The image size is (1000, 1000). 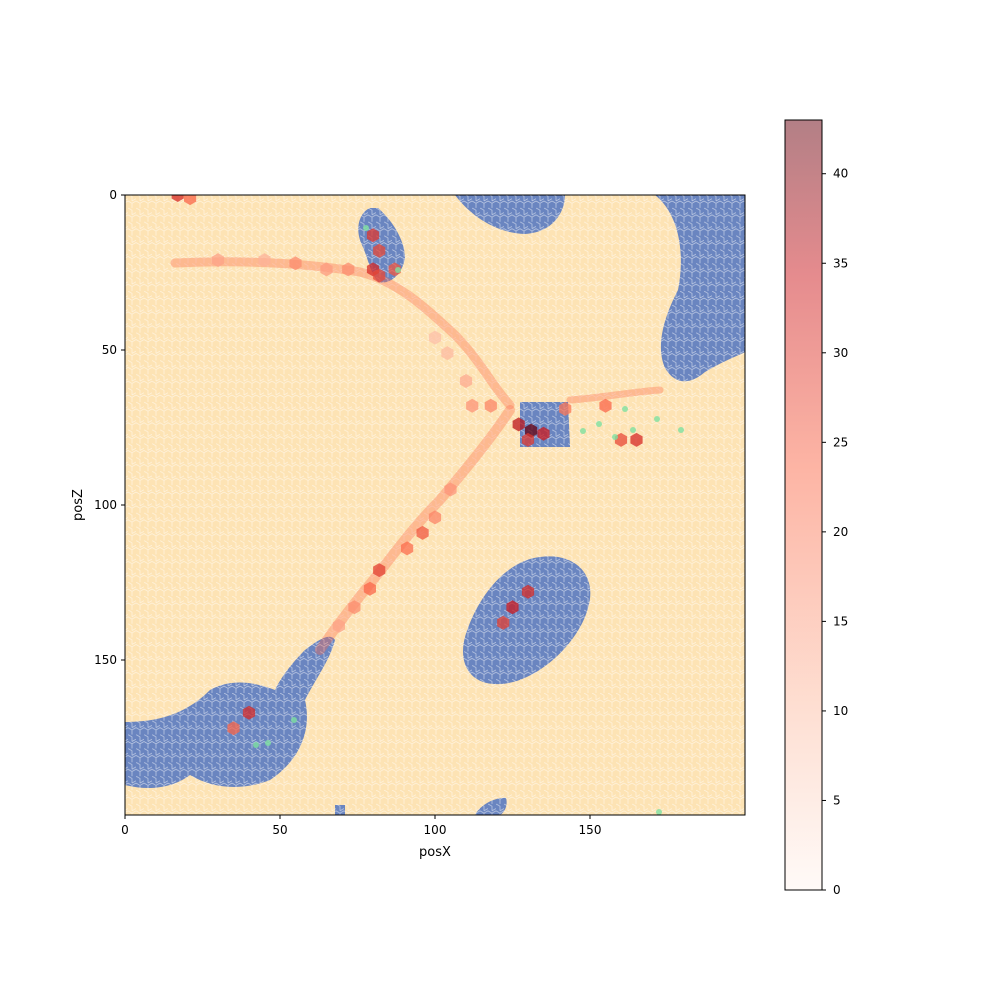 I want to click on colorbar-tick-label: 40, so click(x=840, y=174).